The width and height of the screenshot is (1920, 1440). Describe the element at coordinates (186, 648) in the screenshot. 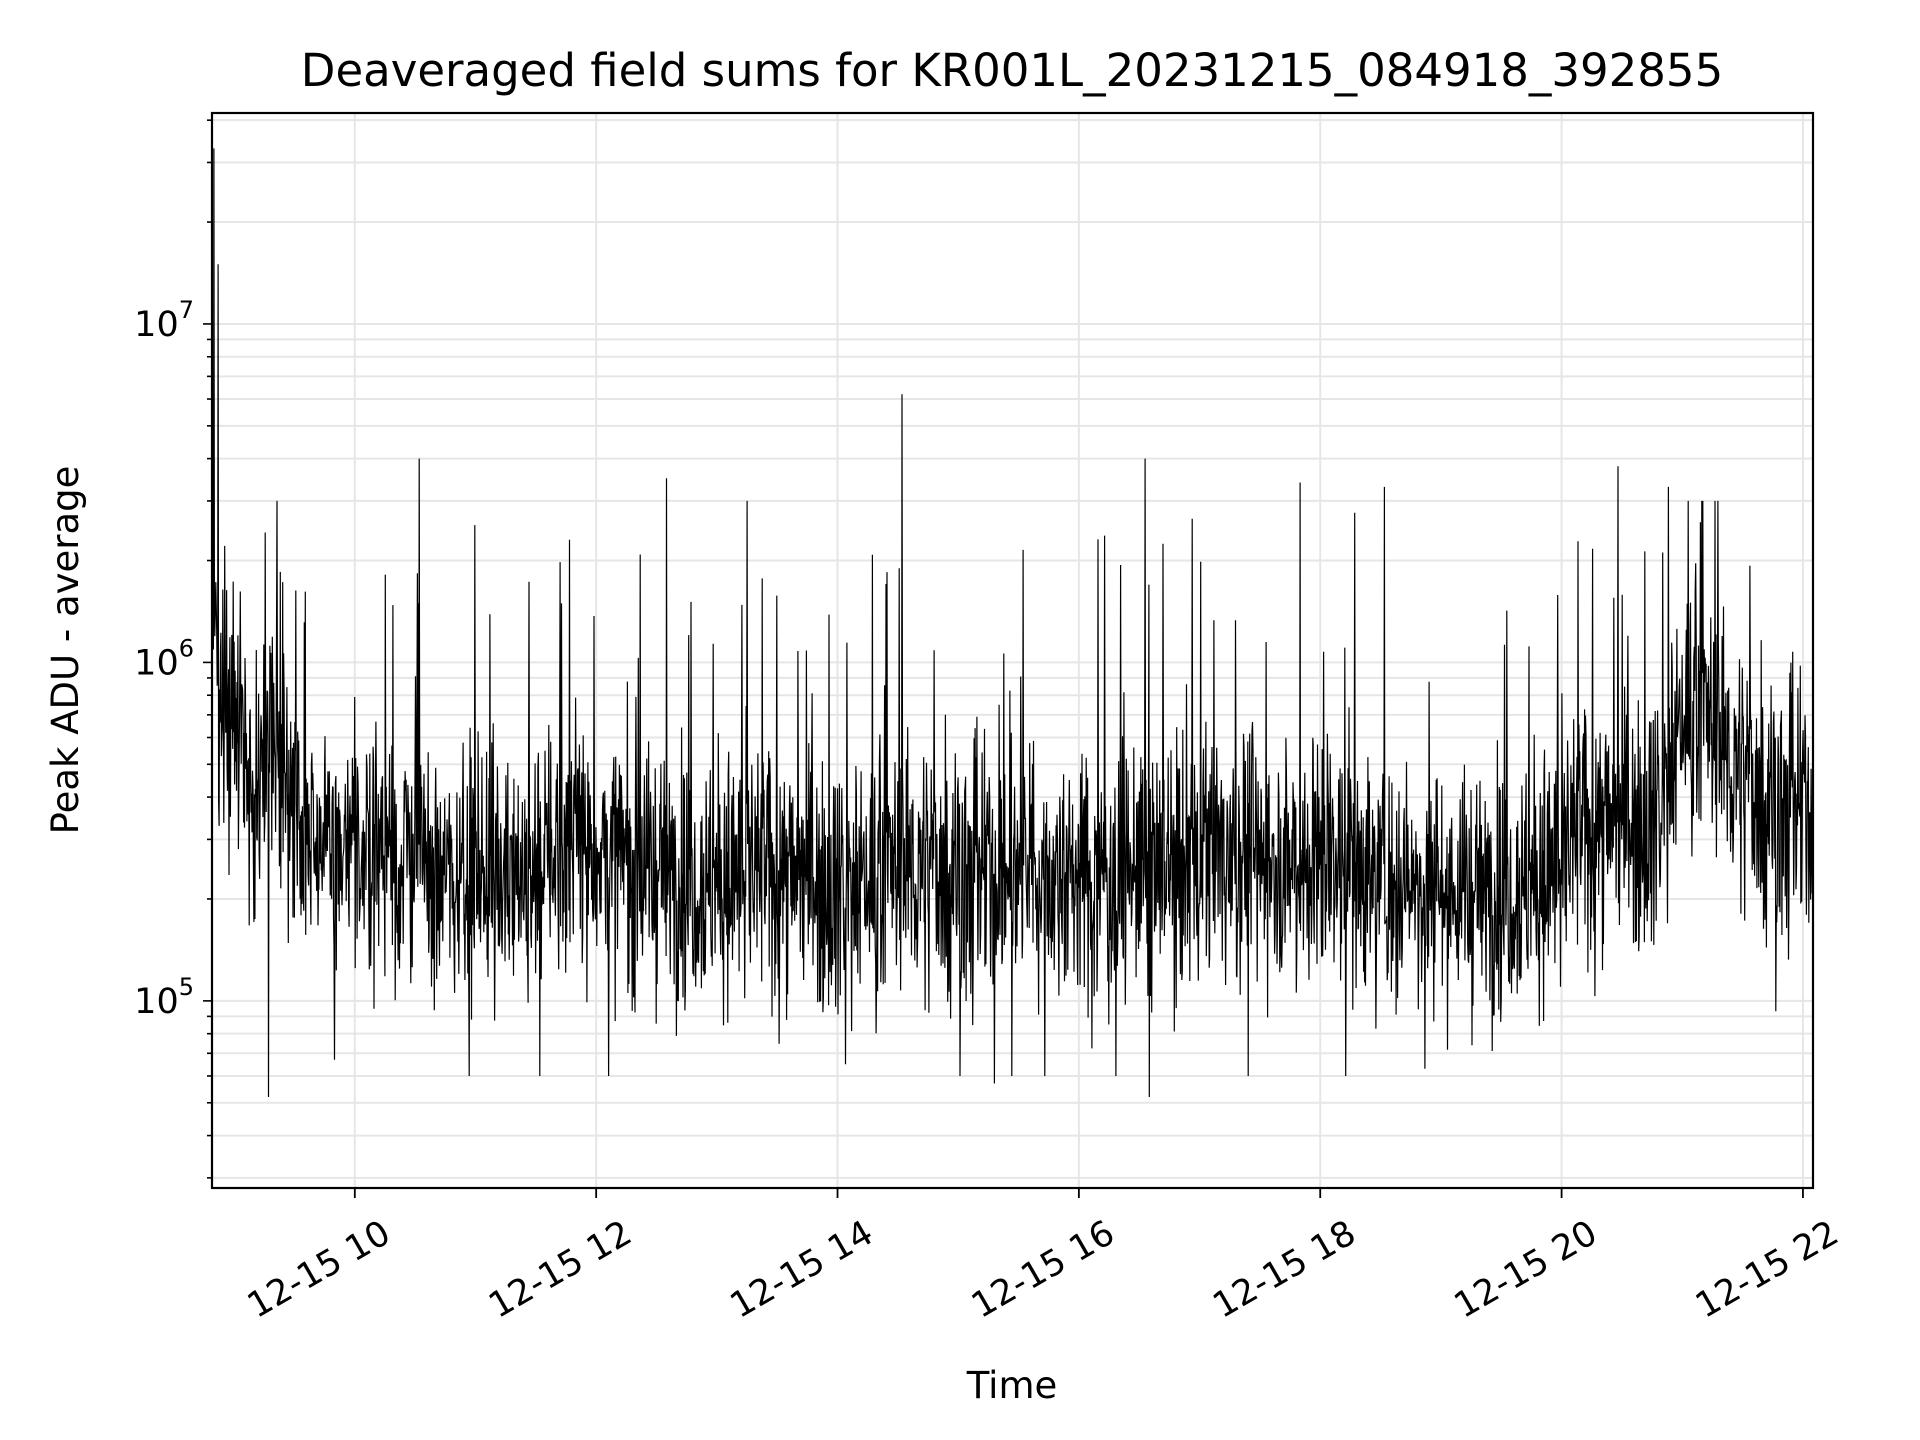

I see `y-tick-exponent: 6` at that location.